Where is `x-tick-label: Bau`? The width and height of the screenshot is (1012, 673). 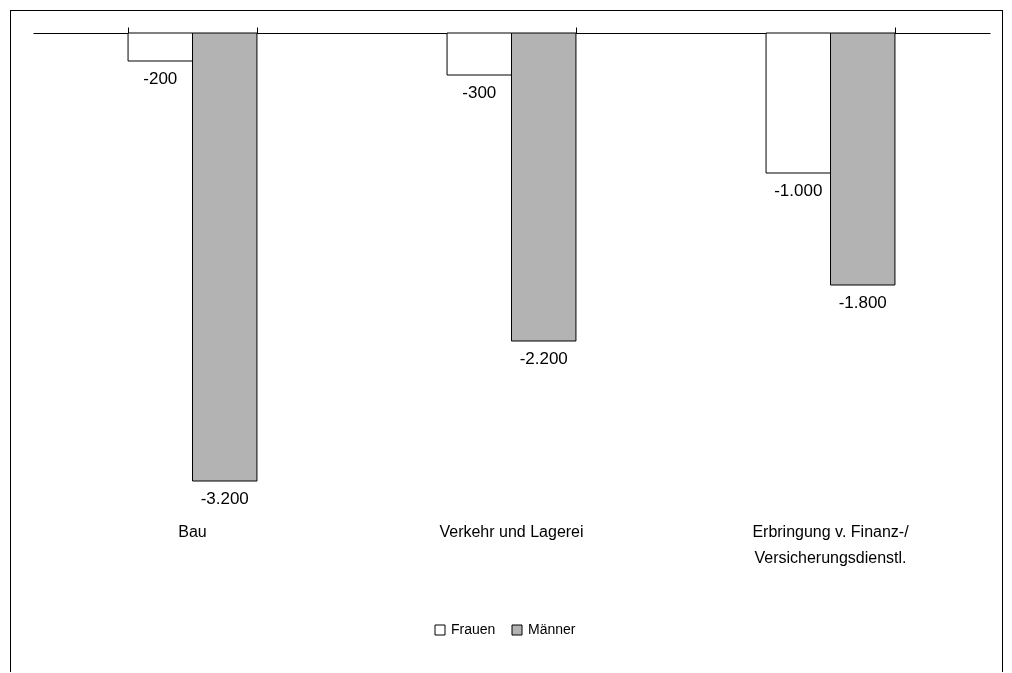 x-tick-label: Bau is located at coordinates (192, 531).